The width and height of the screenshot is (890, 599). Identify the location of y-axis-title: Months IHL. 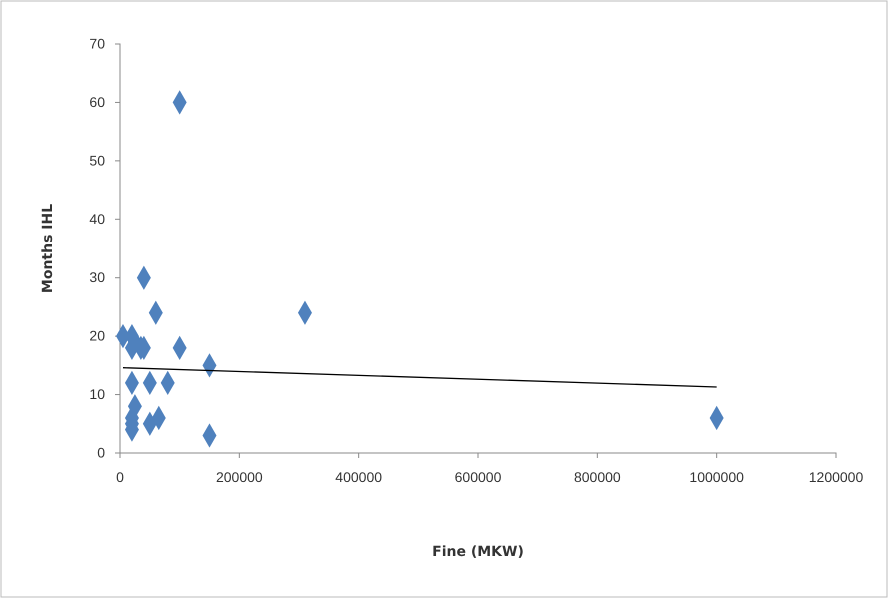
(48, 249).